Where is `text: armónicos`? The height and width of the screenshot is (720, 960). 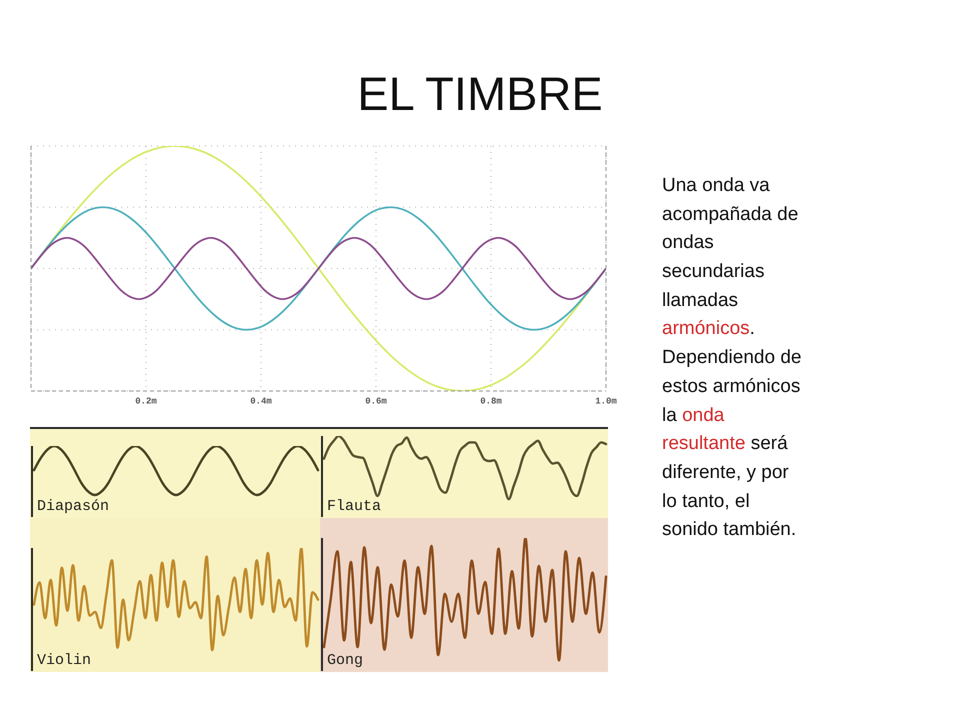 text: armónicos is located at coordinates (706, 329).